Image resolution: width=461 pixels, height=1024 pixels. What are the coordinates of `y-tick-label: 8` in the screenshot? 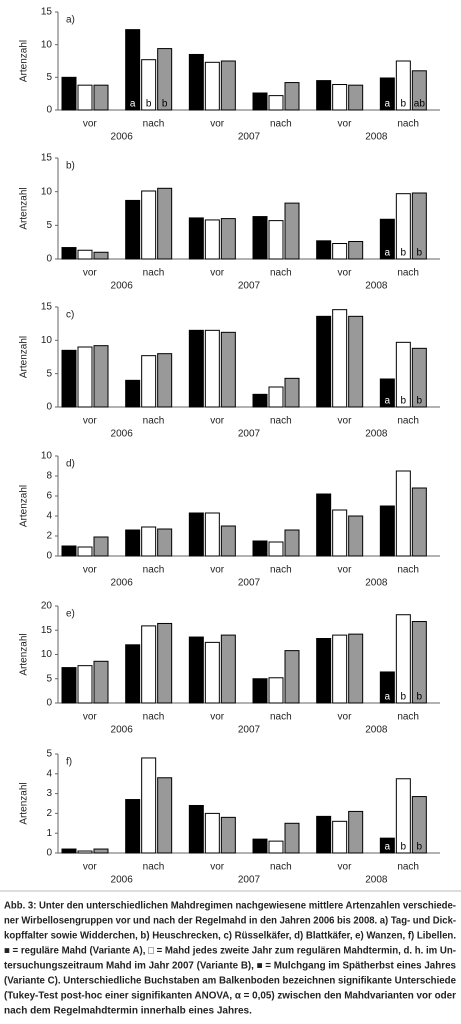 It's located at (49, 476).